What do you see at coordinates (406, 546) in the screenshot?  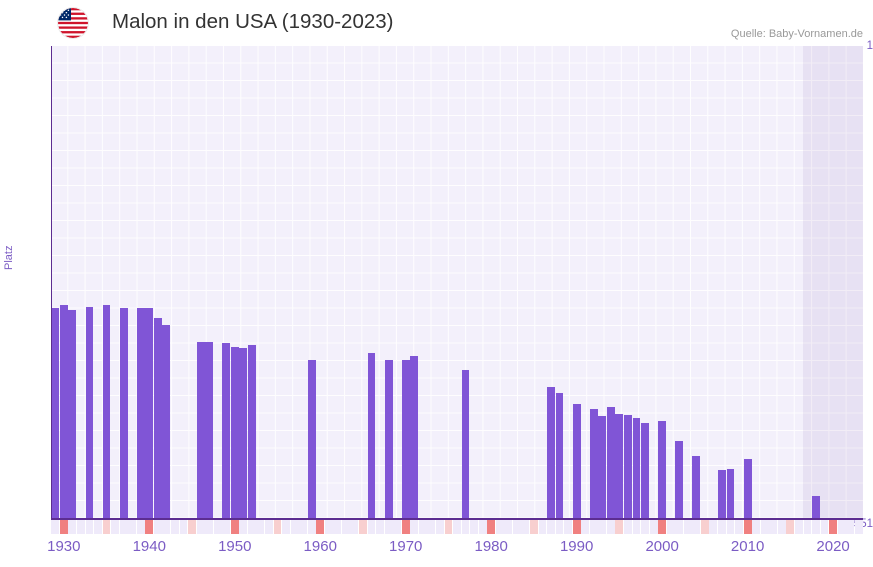 I see `x-axis-tick-label: 1970` at bounding box center [406, 546].